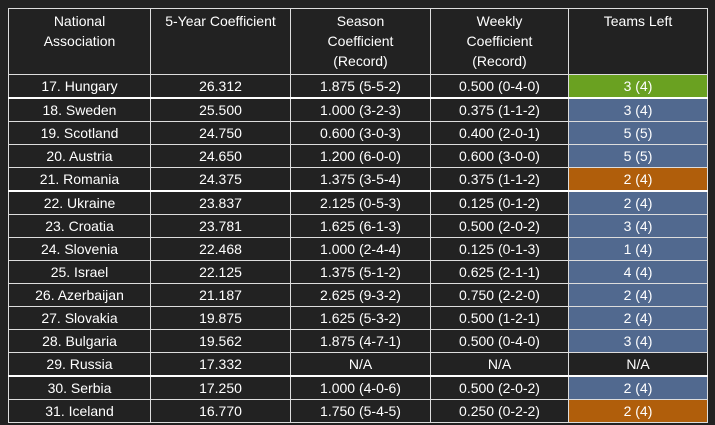 The width and height of the screenshot is (715, 425). I want to click on data-cell: 2.125 (0-5-3), so click(360, 202).